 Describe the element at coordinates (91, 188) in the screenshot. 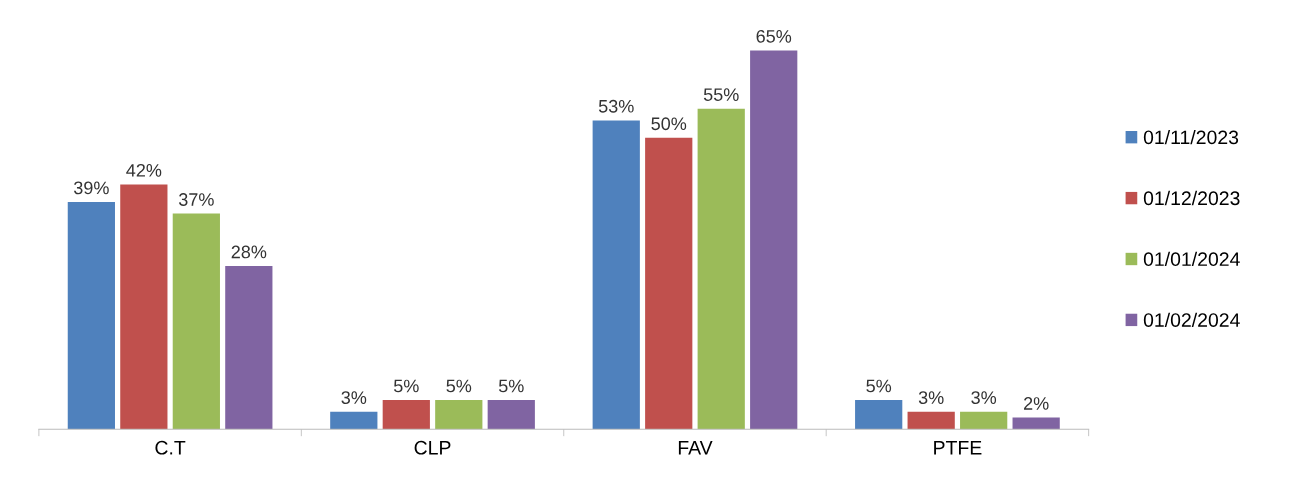

I see `data-label: 39%` at that location.